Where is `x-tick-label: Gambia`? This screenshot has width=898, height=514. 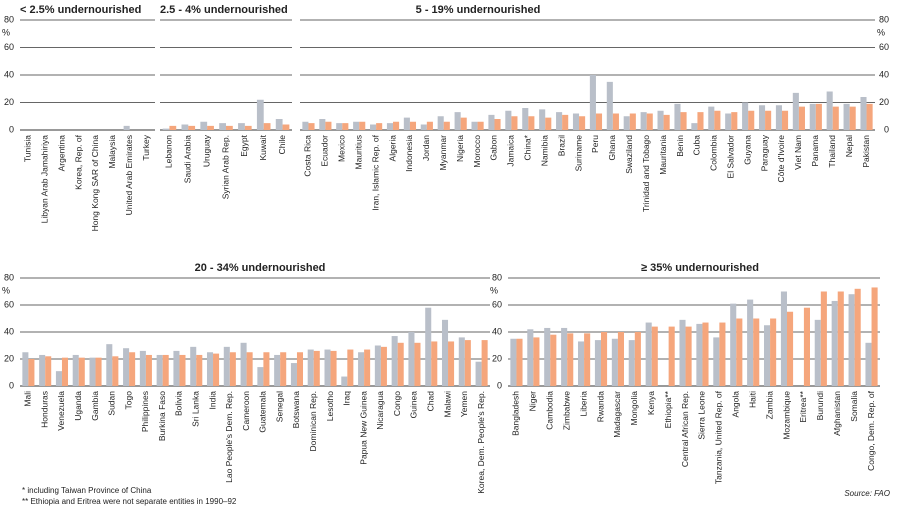
x-tick-label: Gambia is located at coordinates (95, 406).